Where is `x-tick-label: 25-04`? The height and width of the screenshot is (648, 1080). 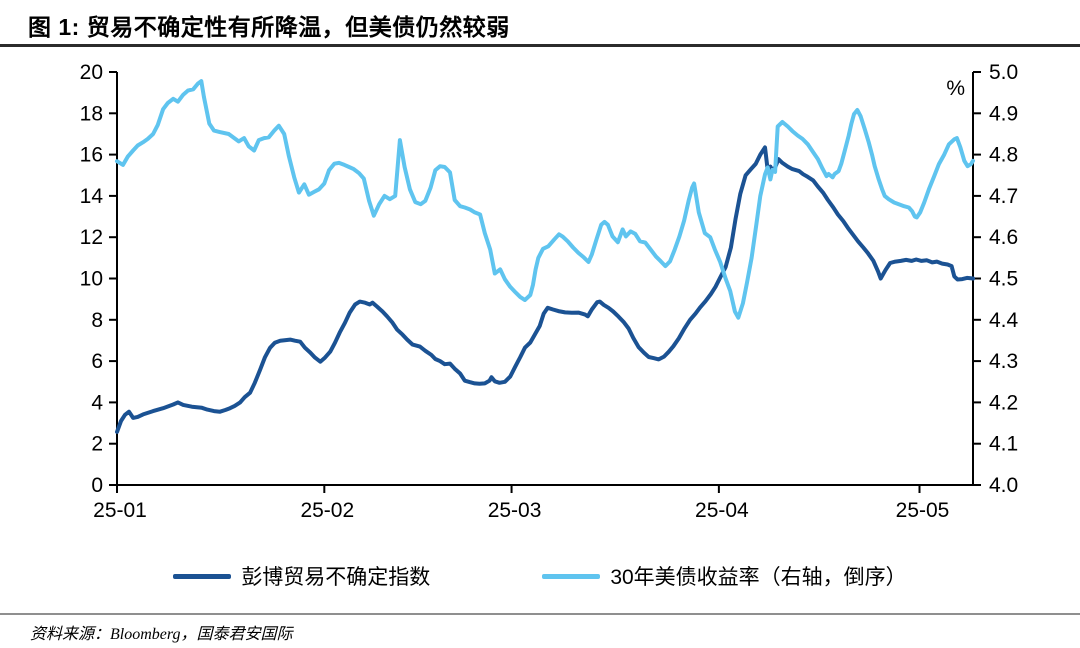 x-tick-label: 25-04 is located at coordinates (722, 510).